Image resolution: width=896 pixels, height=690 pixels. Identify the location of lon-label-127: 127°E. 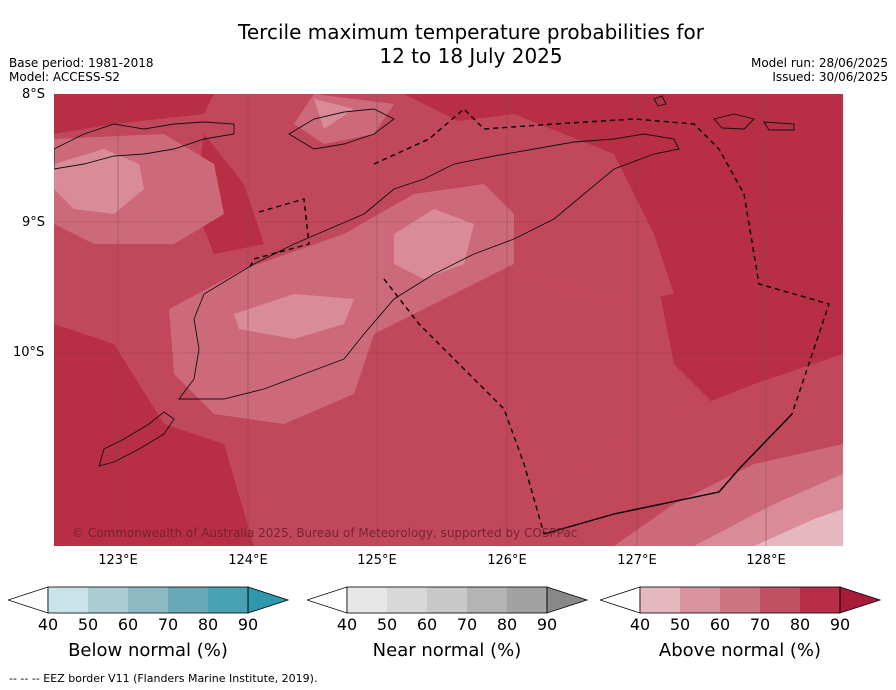
(637, 560).